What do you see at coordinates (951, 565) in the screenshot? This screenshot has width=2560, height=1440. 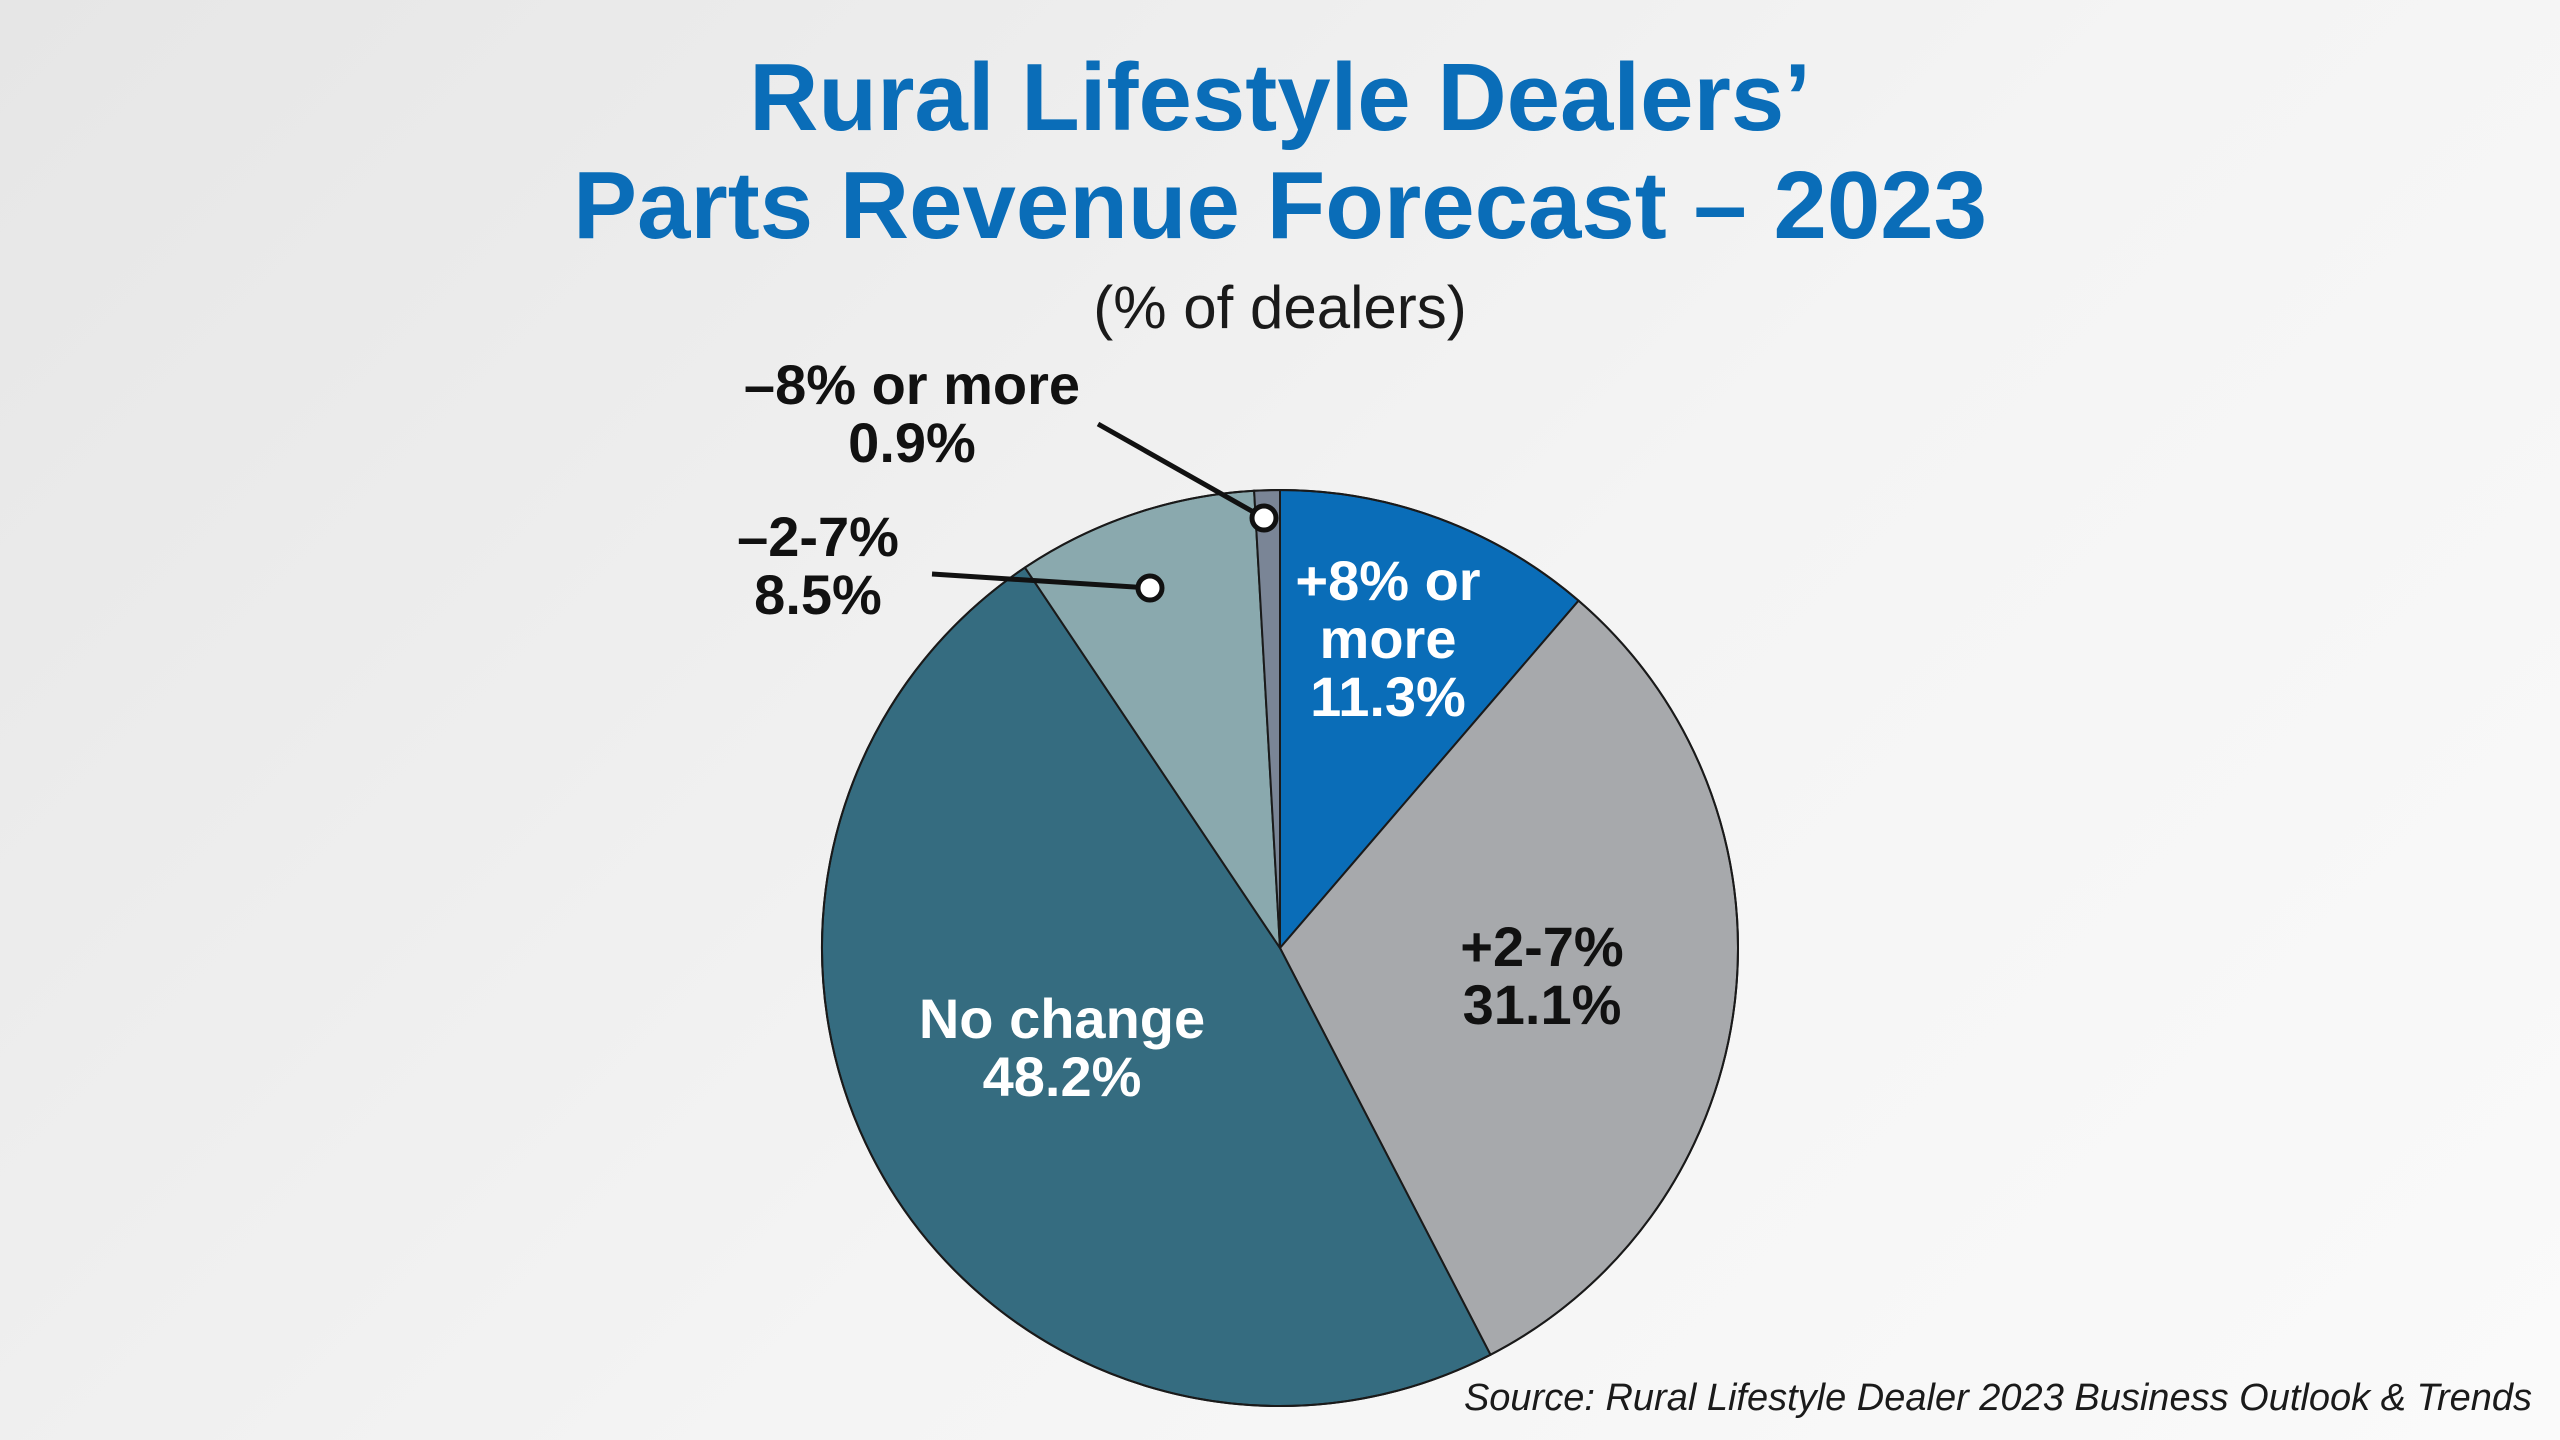 I see `slice-label-minus2-7: –2-7%8.5%` at bounding box center [951, 565].